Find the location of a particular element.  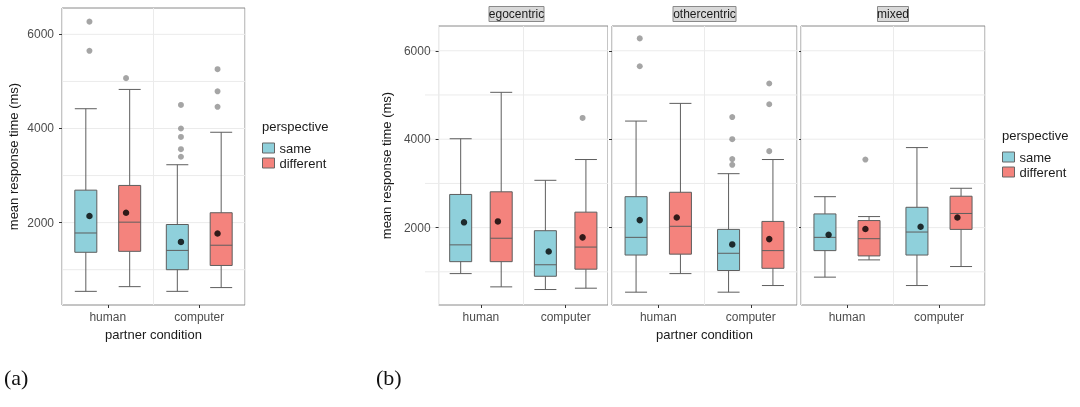

text: (b) is located at coordinates (389, 377).